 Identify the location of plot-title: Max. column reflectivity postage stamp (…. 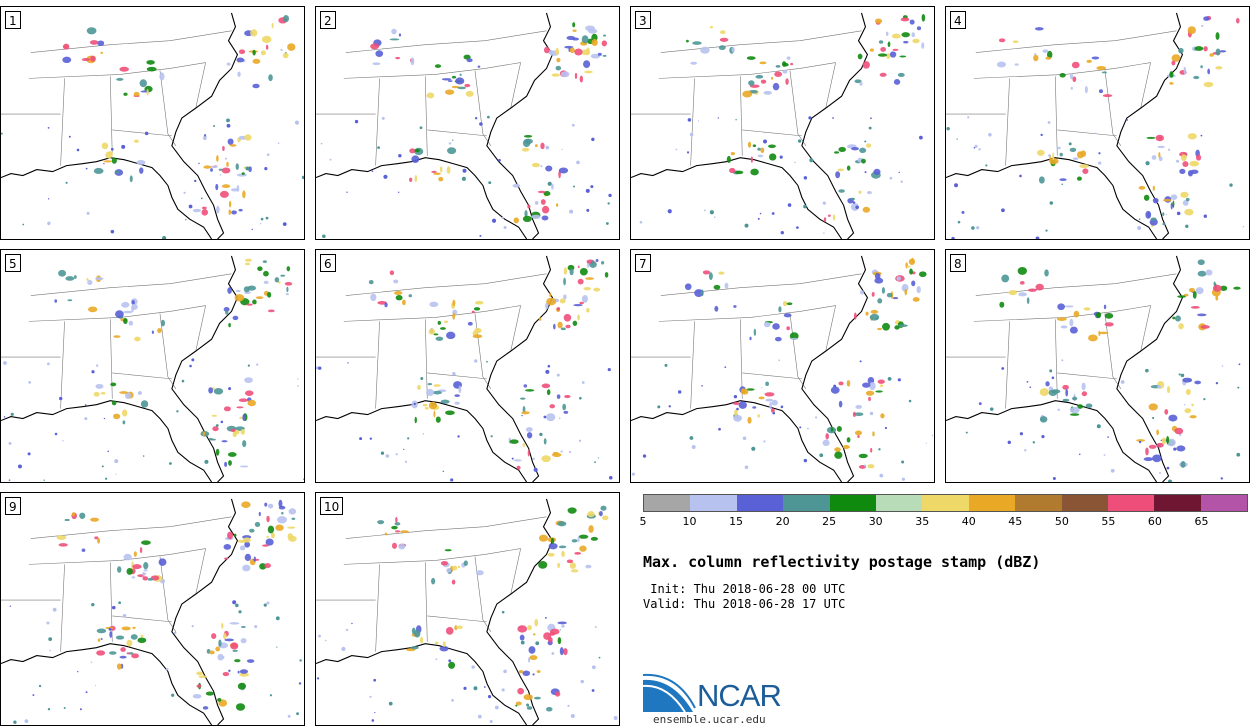
(842, 562).